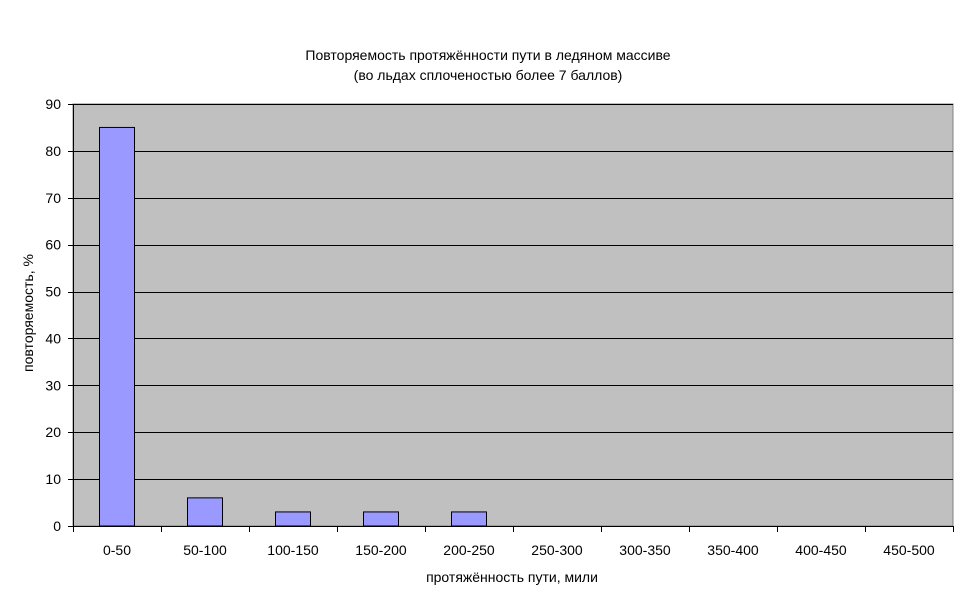 This screenshot has width=969, height=603. Describe the element at coordinates (53, 315) in the screenshot. I see `y-tick-labels: 0 10 20 30 40 50 60 70 80 90` at that location.